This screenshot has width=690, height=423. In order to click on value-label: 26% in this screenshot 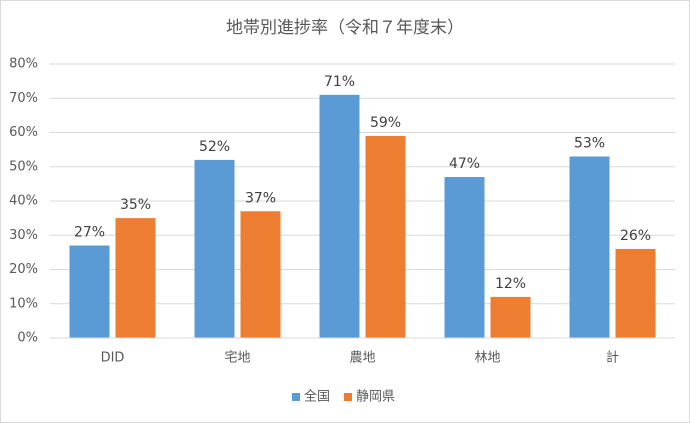, I will do `click(635, 236)`.